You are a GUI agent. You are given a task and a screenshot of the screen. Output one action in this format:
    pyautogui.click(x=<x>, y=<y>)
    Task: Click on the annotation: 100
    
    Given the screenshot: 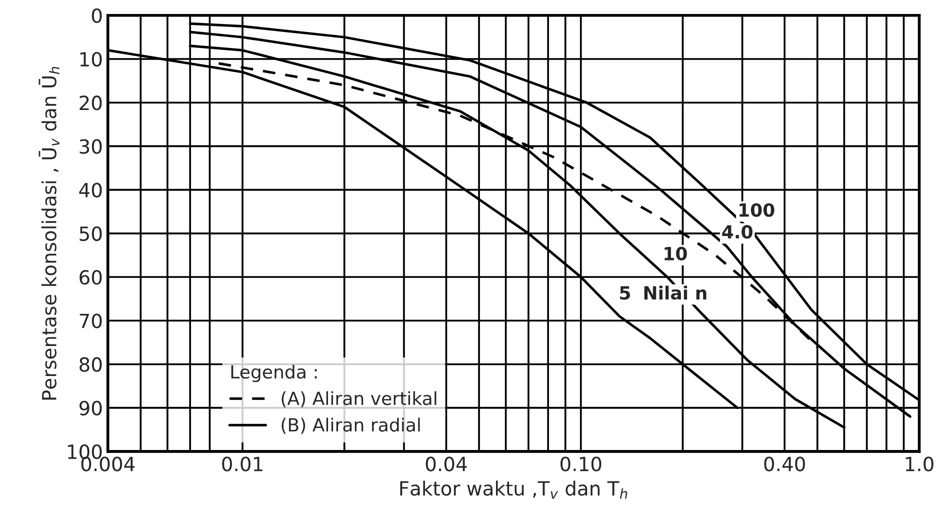 What is the action you would take?
    pyautogui.click(x=757, y=210)
    